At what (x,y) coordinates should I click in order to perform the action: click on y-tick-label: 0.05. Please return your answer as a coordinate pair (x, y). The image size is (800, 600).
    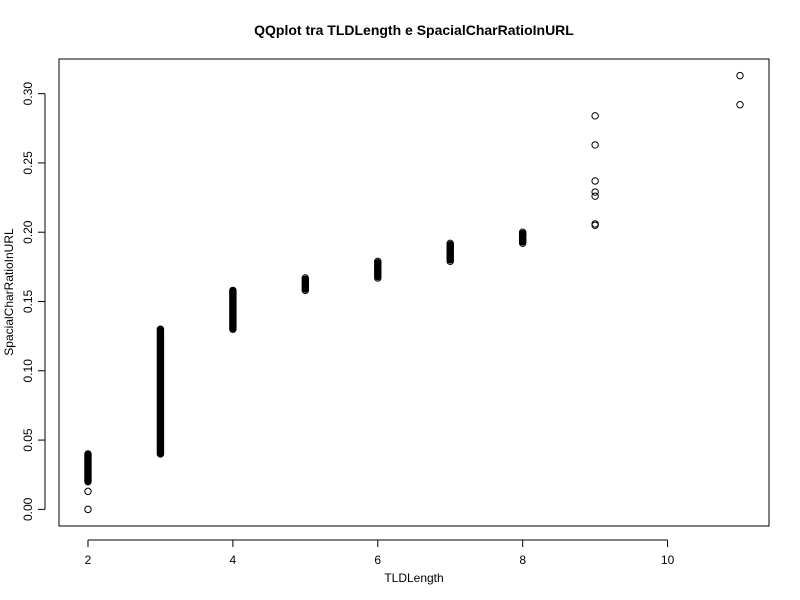
    Looking at the image, I should click on (28, 440).